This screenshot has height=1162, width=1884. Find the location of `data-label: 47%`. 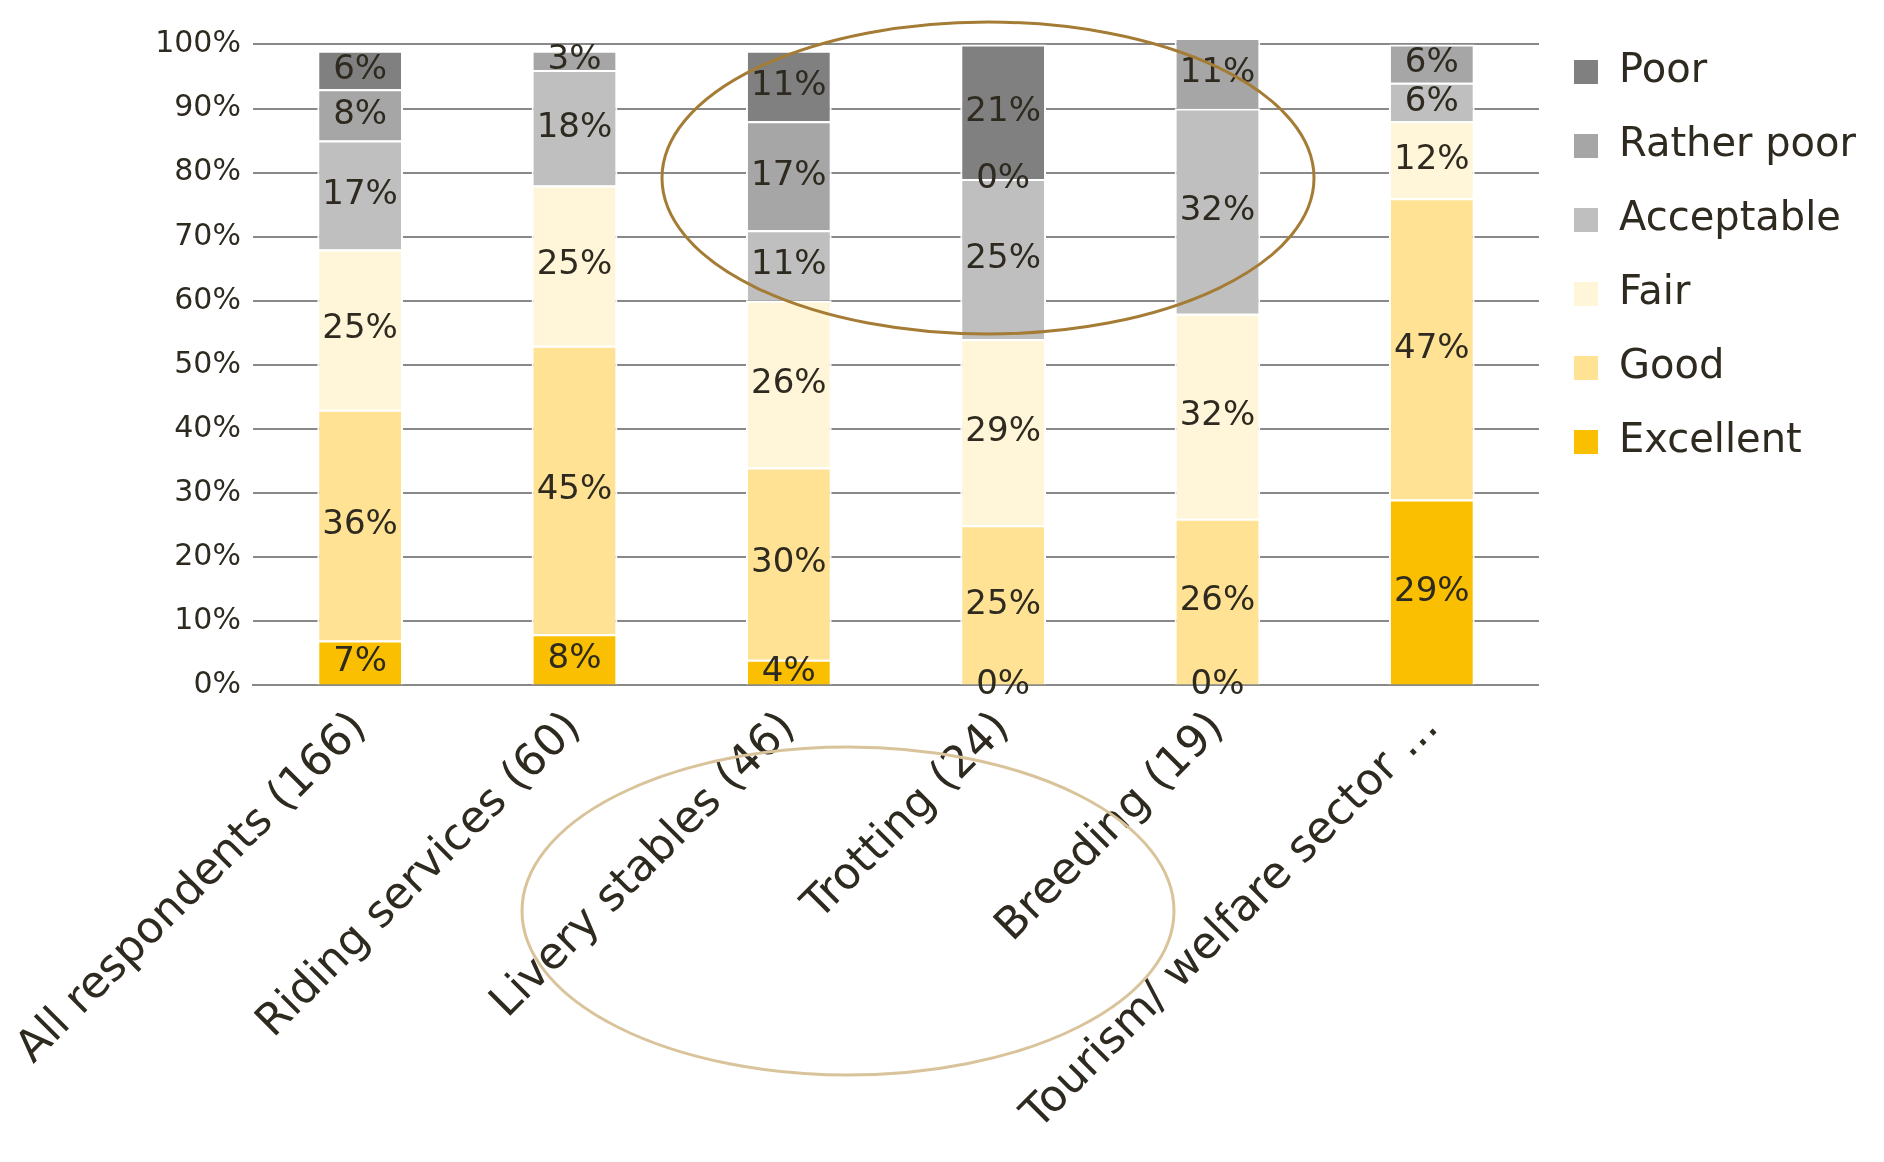

data-label: 47% is located at coordinates (1432, 345).